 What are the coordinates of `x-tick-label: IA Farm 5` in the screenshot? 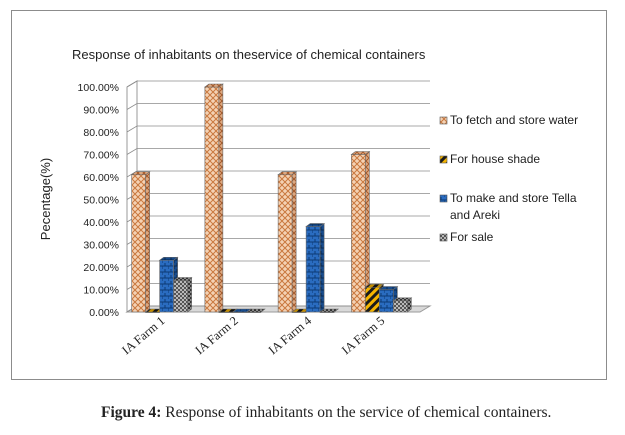 It's located at (363, 336).